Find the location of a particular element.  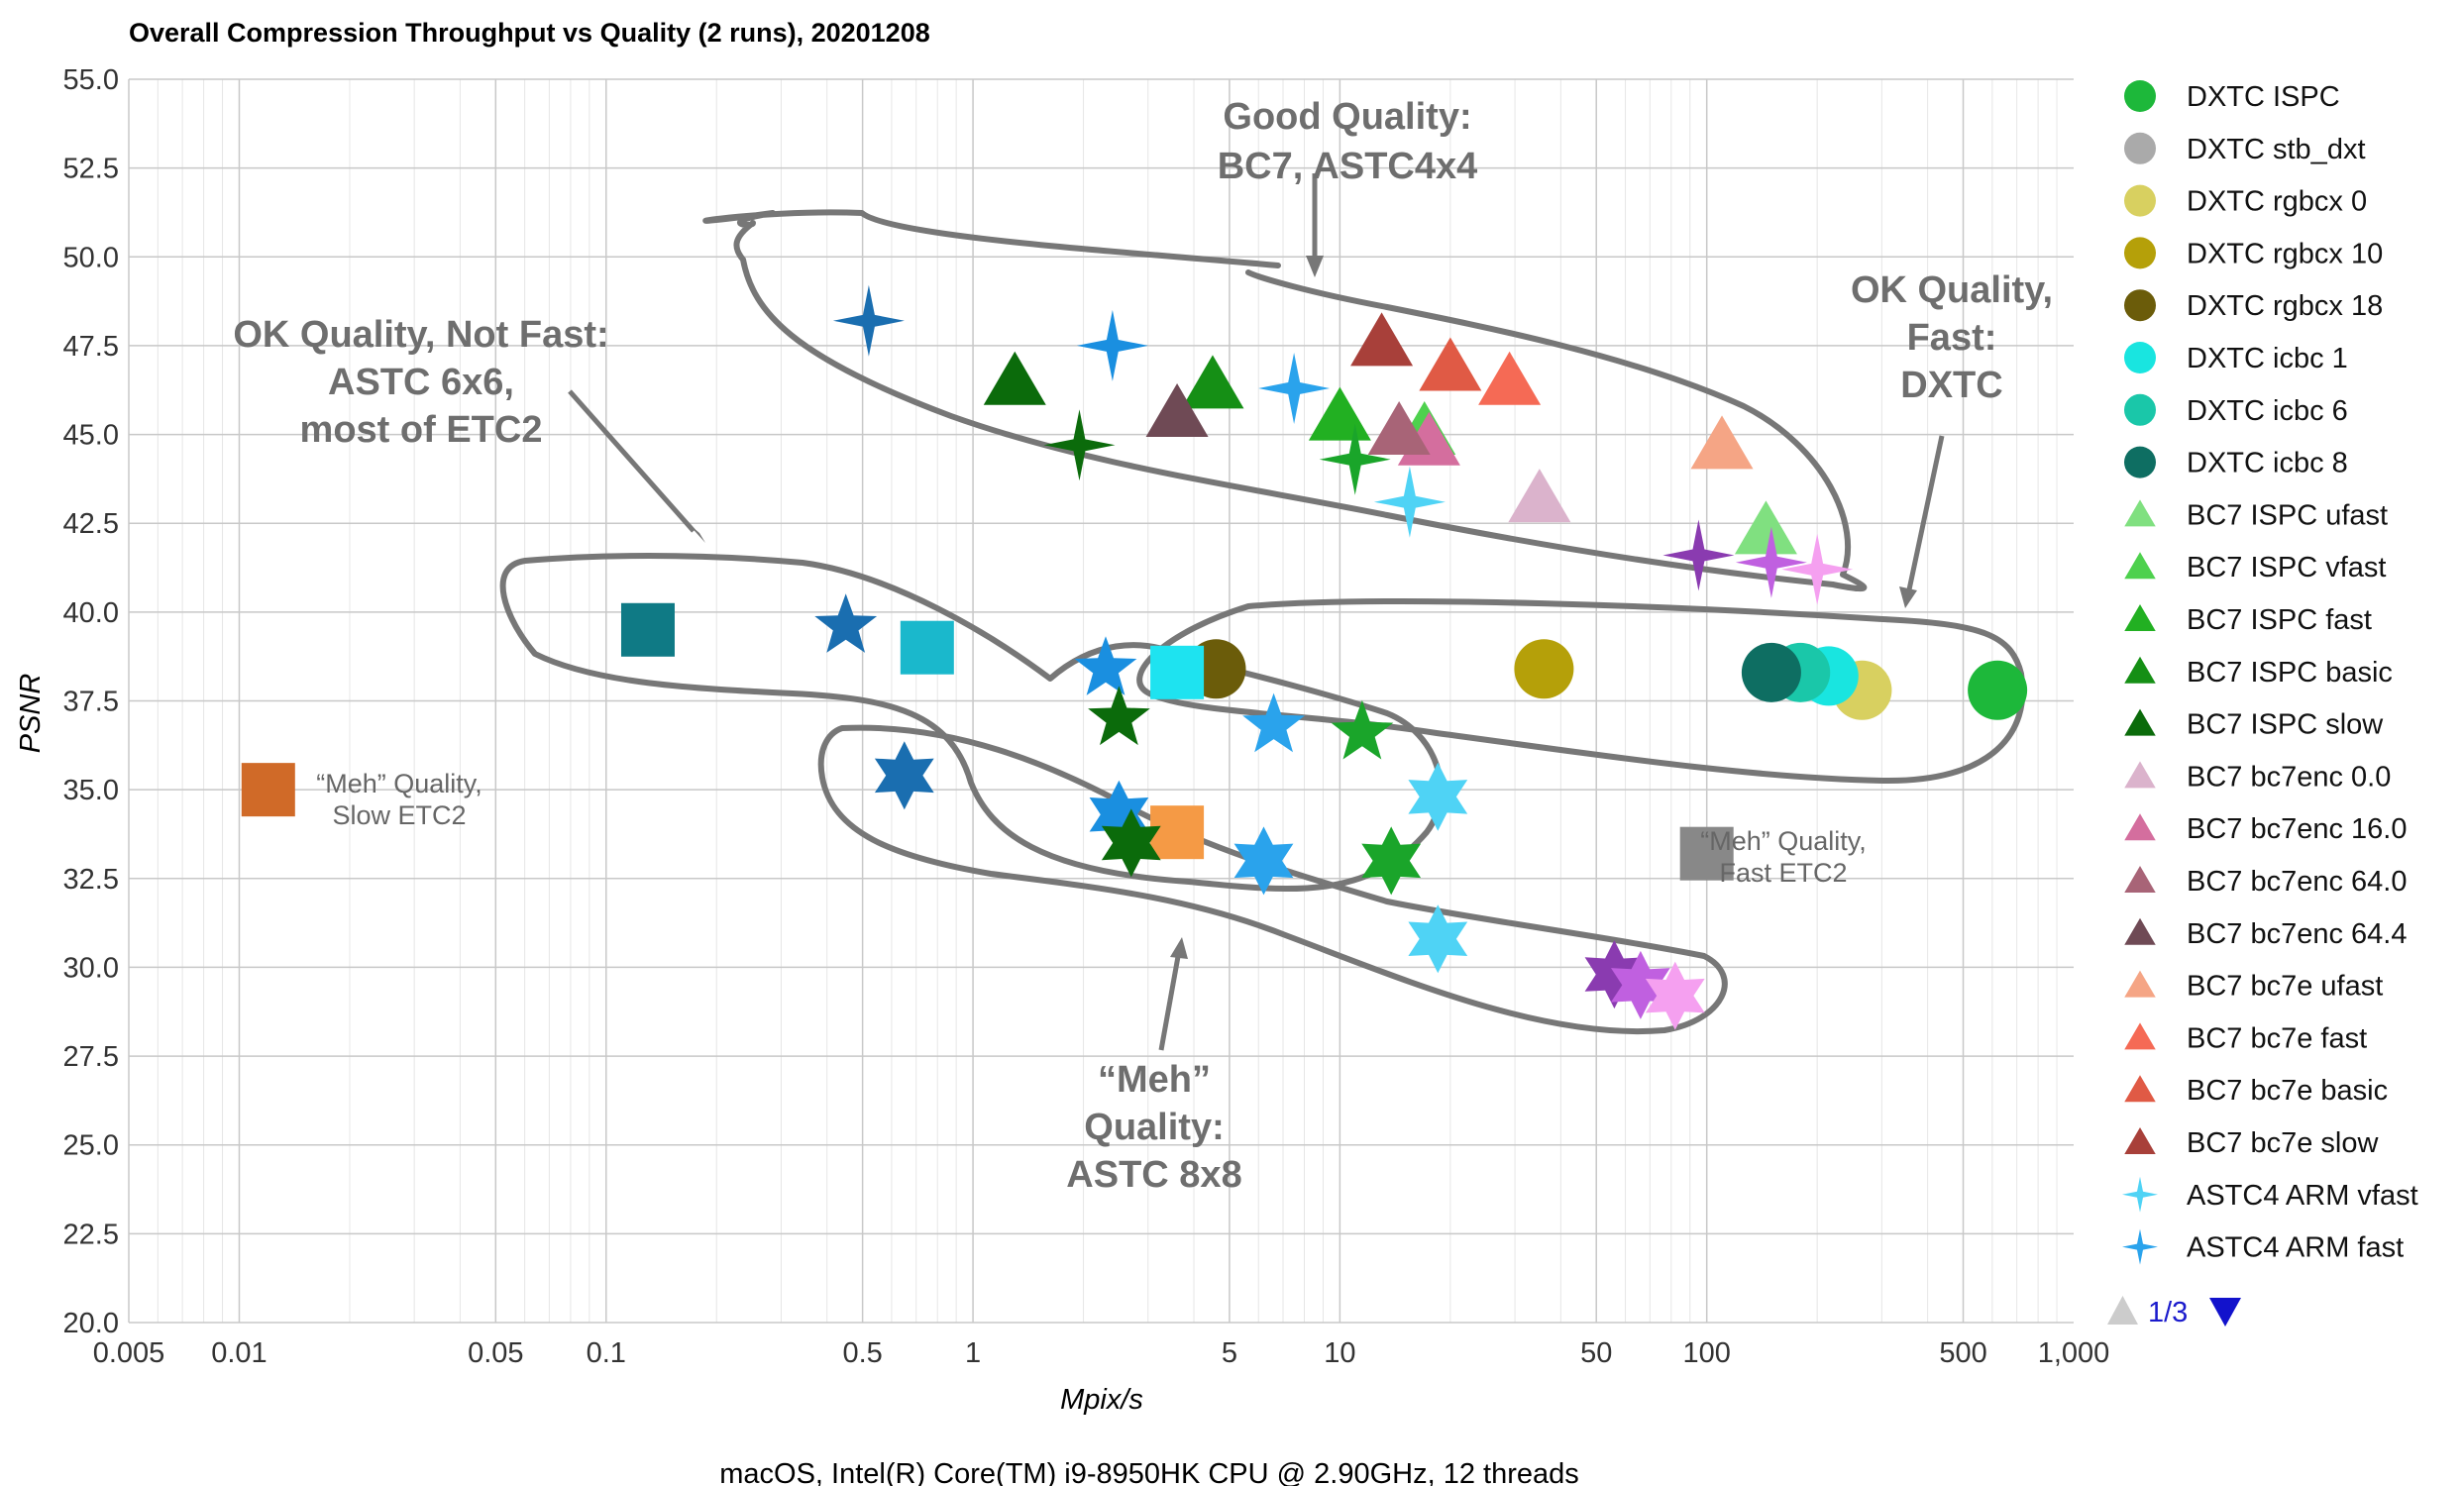

legend-item-astc4-arm-fast: ASTC4 ARM fast is located at coordinates (2263, 1246).